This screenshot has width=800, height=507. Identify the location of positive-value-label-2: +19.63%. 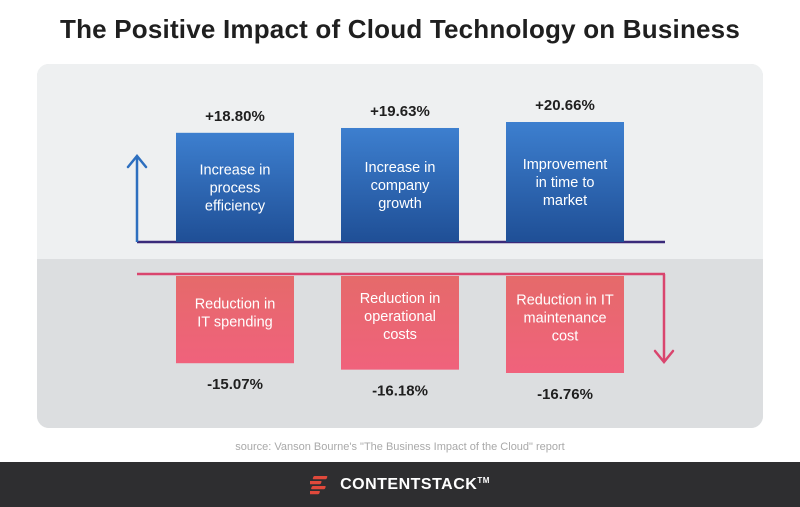
(400, 111).